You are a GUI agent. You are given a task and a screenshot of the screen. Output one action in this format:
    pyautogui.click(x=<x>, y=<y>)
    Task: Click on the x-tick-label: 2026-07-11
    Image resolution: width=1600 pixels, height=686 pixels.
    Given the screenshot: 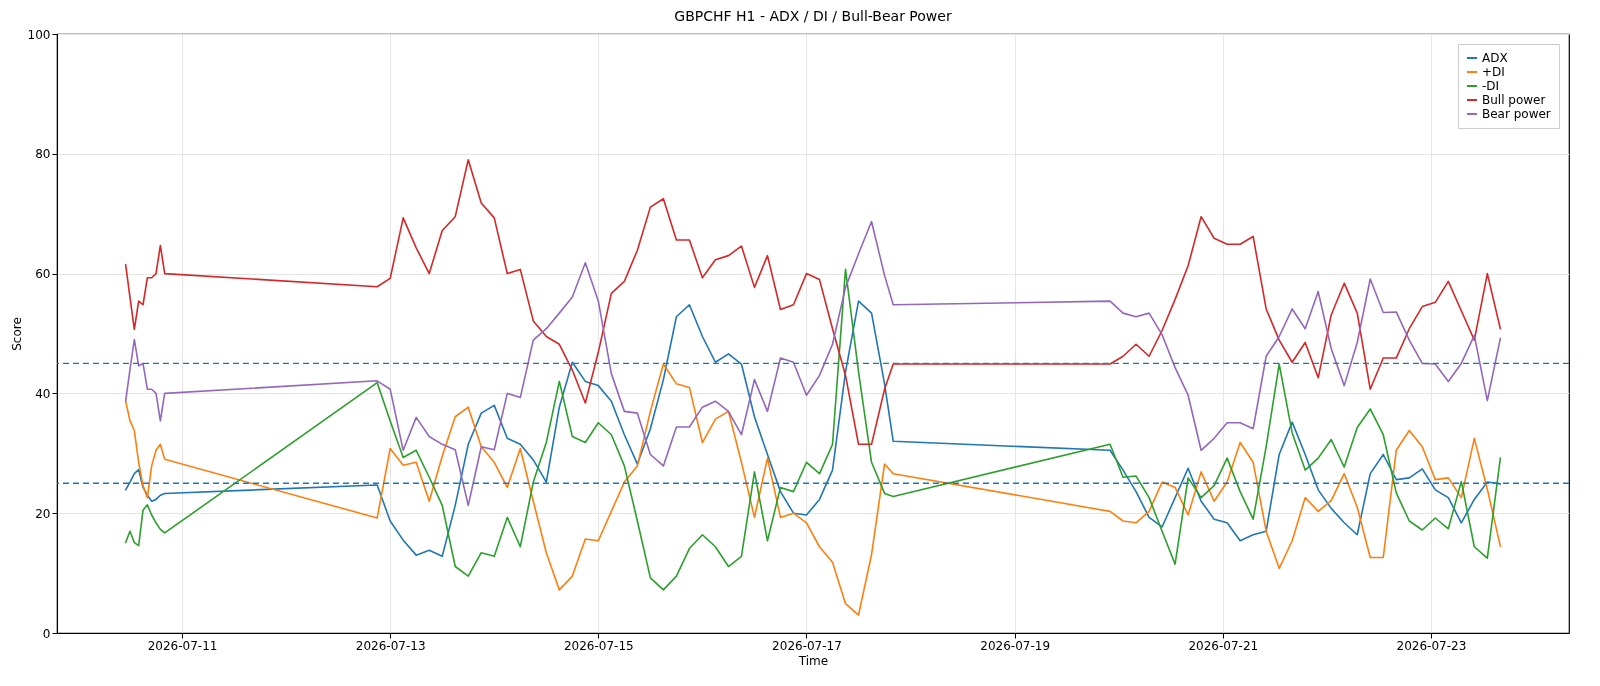 What is the action you would take?
    pyautogui.click(x=182, y=645)
    